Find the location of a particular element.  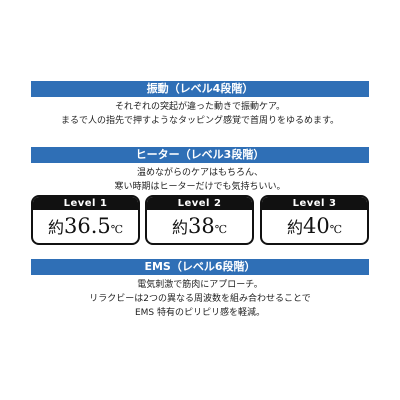

temperature-value: 約38℃ is located at coordinates (199, 226).